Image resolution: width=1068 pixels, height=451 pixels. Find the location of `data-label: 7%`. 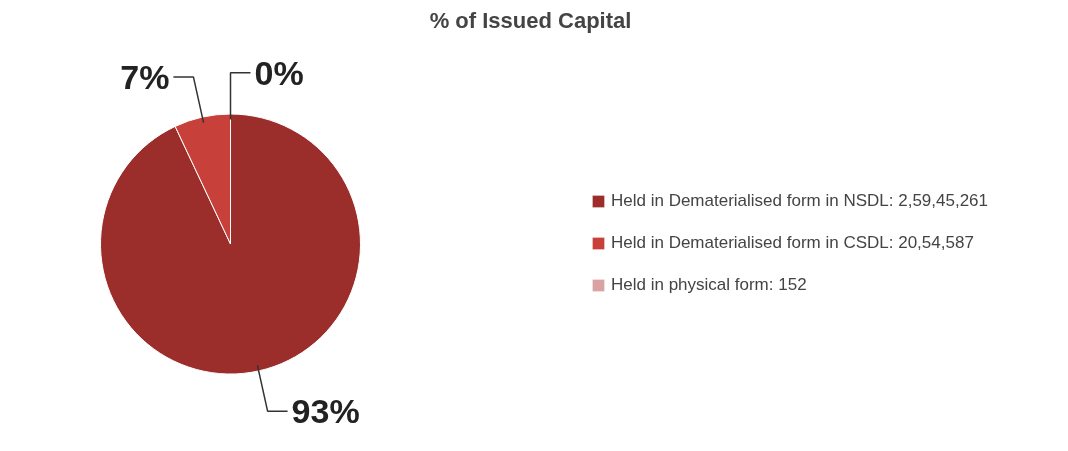

data-label: 7% is located at coordinates (145, 76).